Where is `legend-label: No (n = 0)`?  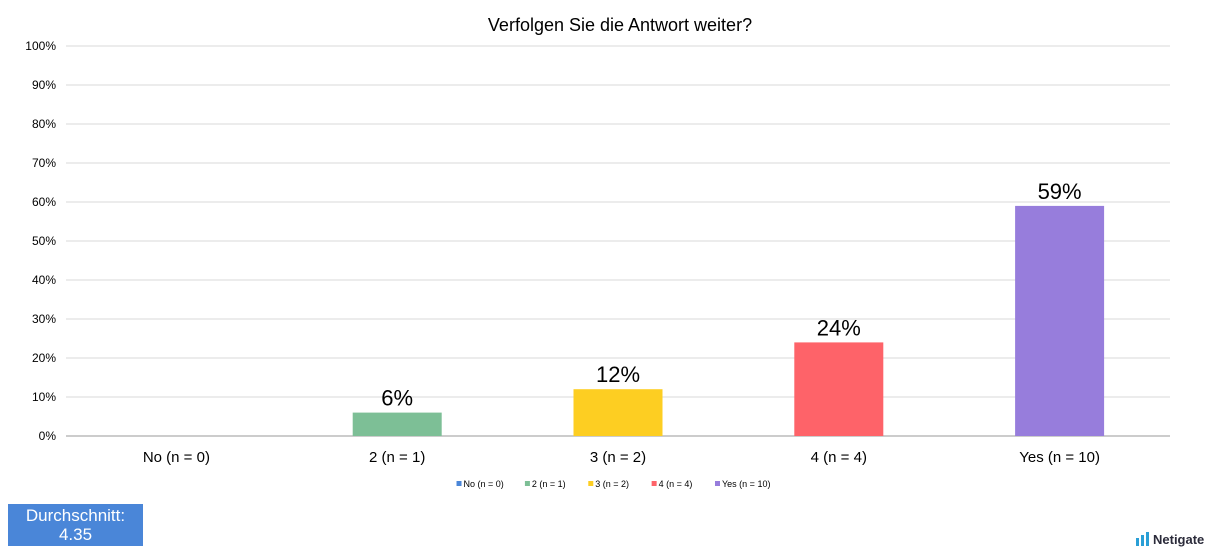
legend-label: No (n = 0) is located at coordinates (484, 484).